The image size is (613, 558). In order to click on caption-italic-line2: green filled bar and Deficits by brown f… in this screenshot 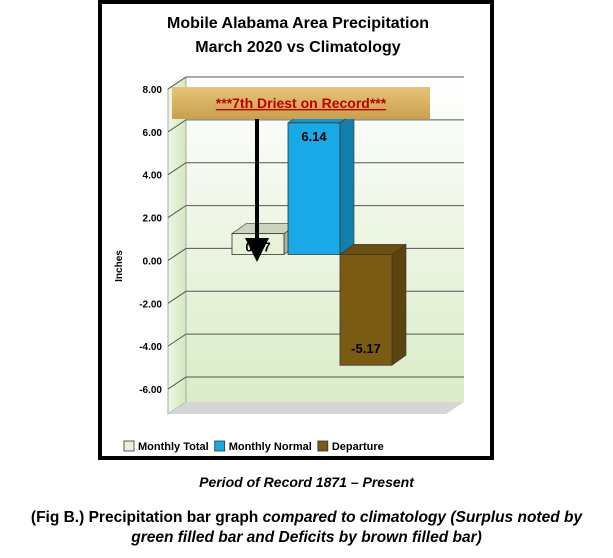, I will do `click(306, 537)`.